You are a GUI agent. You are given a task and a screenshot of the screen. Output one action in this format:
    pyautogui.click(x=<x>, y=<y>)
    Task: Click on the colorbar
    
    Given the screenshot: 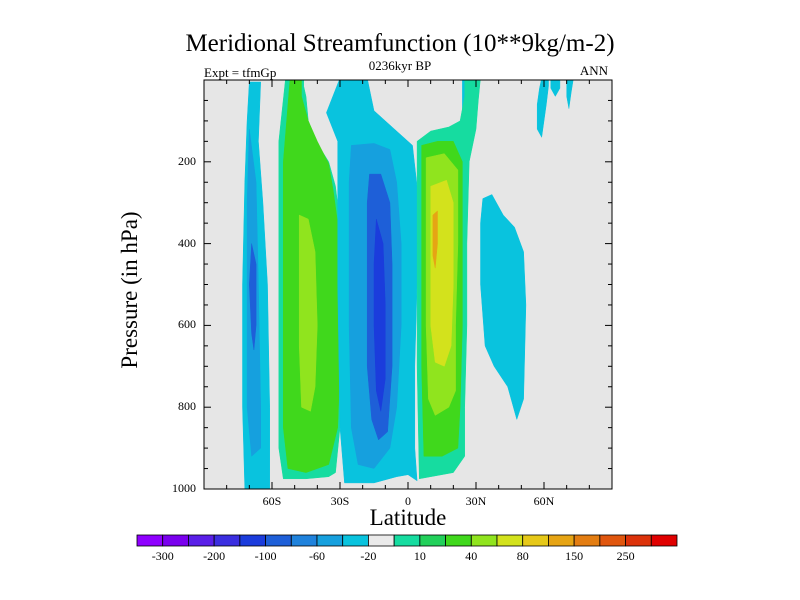 What is the action you would take?
    pyautogui.click(x=407, y=540)
    